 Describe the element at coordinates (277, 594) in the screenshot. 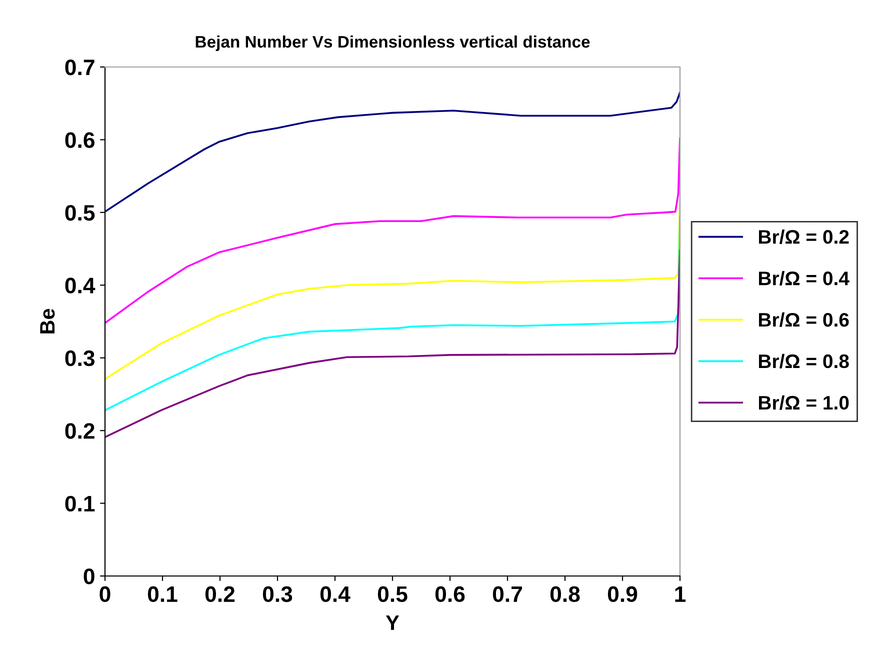

I see `x-tick-label: 0.3` at that location.